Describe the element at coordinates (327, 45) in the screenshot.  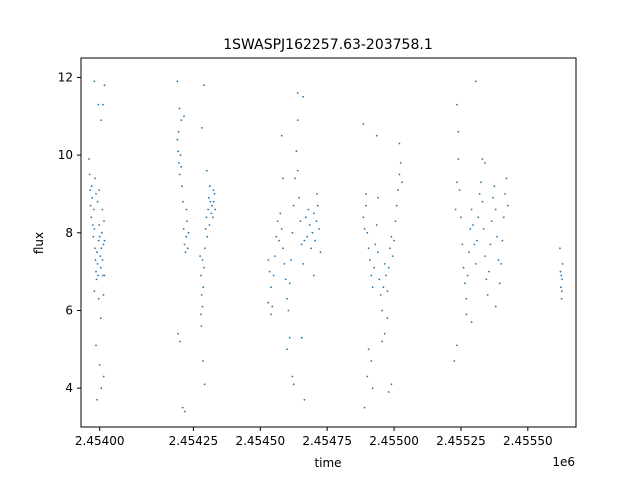
I see `chart-title: 1SWASPJ162257.63-203758.1` at that location.